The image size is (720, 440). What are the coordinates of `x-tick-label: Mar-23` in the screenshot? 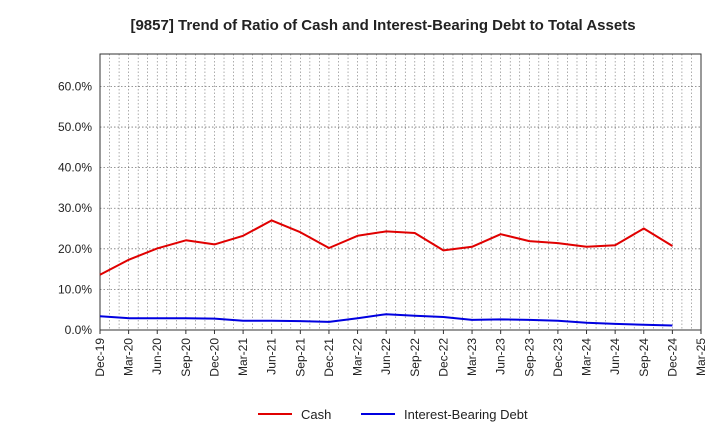 It's located at (472, 357).